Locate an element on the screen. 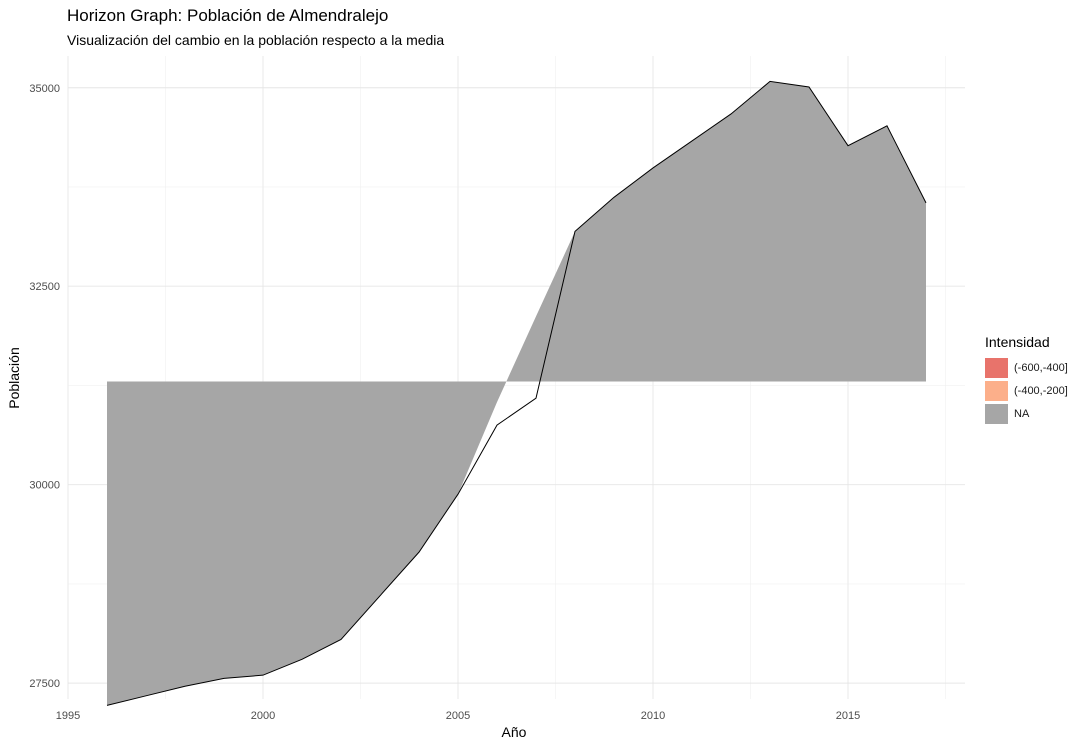 The image size is (1091, 747). legend-label: NA is located at coordinates (1022, 413).